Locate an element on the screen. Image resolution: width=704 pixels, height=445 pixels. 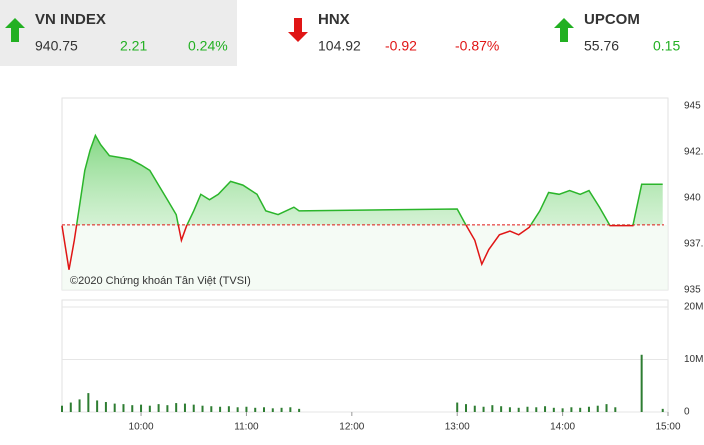
price-area-low is located at coordinates (365, 257).